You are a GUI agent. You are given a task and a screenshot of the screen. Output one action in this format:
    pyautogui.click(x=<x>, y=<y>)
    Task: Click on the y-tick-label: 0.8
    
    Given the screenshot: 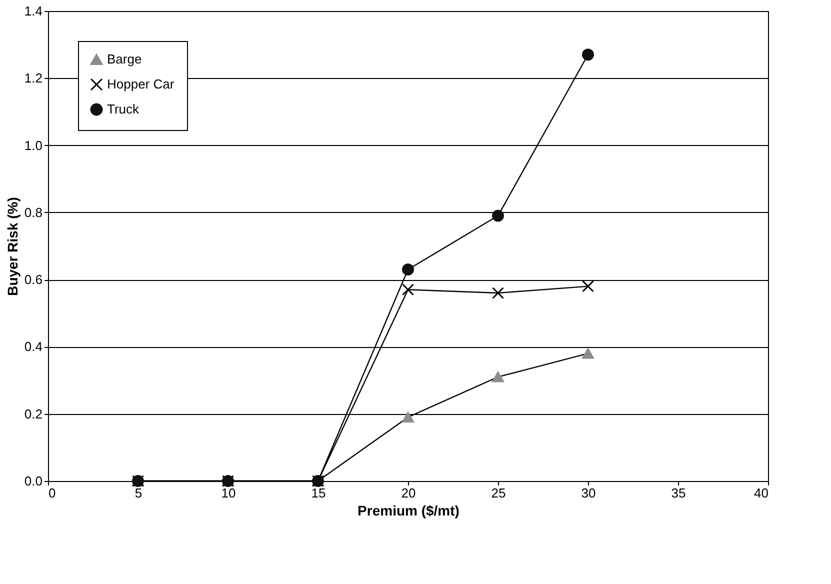 What is the action you would take?
    pyautogui.click(x=33, y=212)
    